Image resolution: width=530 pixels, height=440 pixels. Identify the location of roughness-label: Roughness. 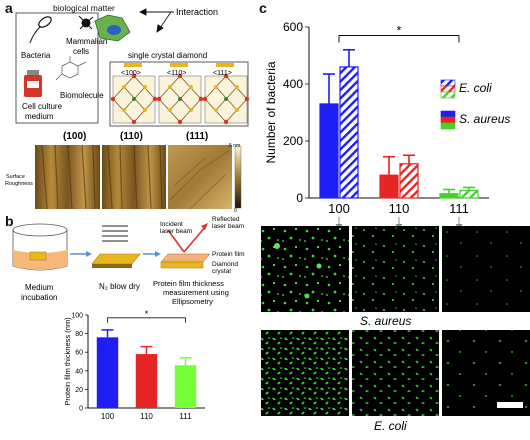
(19, 184).